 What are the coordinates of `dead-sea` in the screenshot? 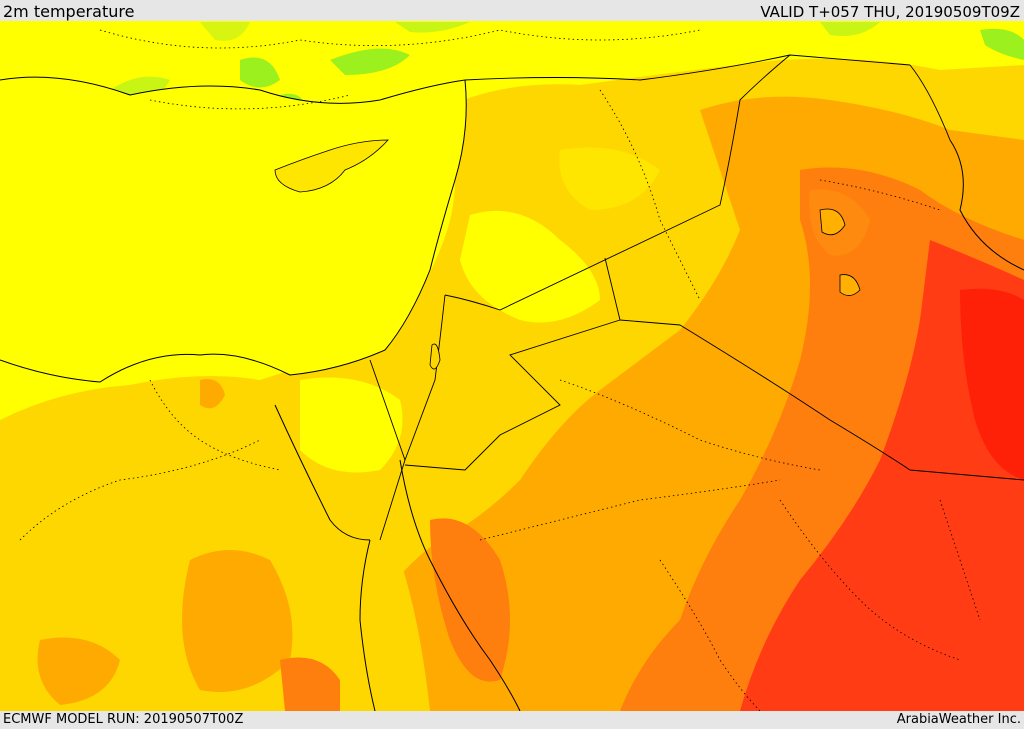 It's located at (435, 356).